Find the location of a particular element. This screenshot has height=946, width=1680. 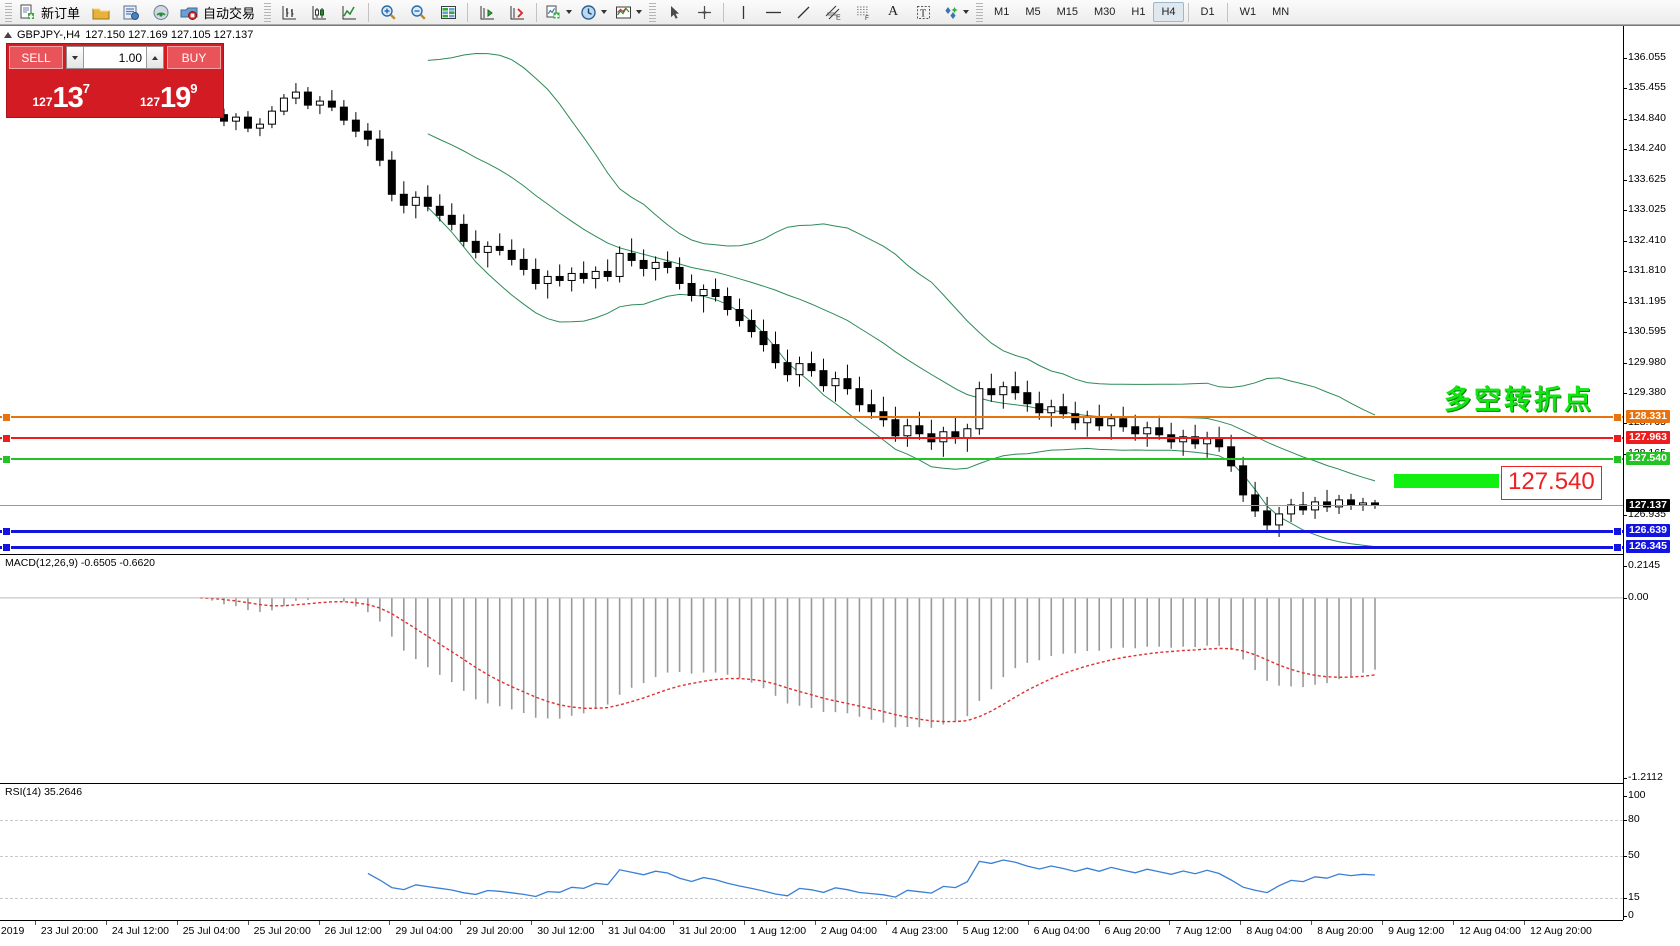

timeframe-m1: M1 is located at coordinates (1002, 12).